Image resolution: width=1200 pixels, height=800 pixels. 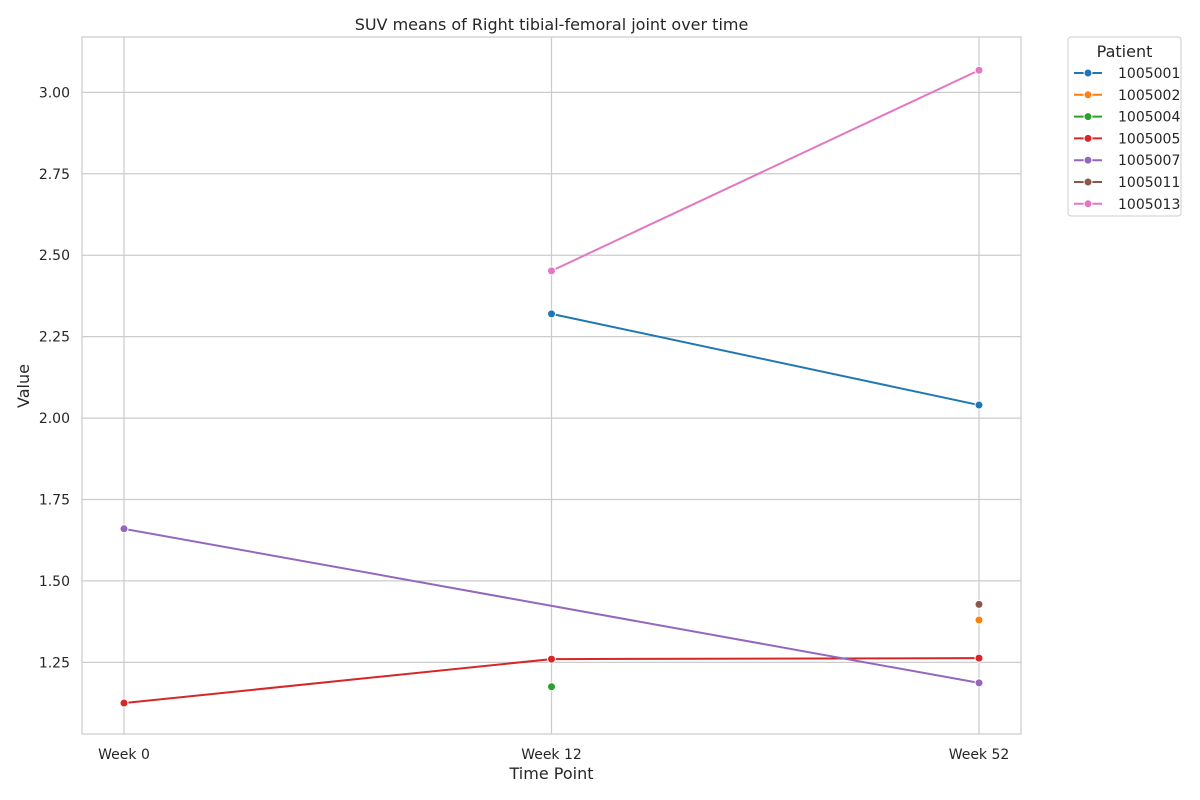 What do you see at coordinates (1149, 74) in the screenshot?
I see `legend-label: 1005001` at bounding box center [1149, 74].